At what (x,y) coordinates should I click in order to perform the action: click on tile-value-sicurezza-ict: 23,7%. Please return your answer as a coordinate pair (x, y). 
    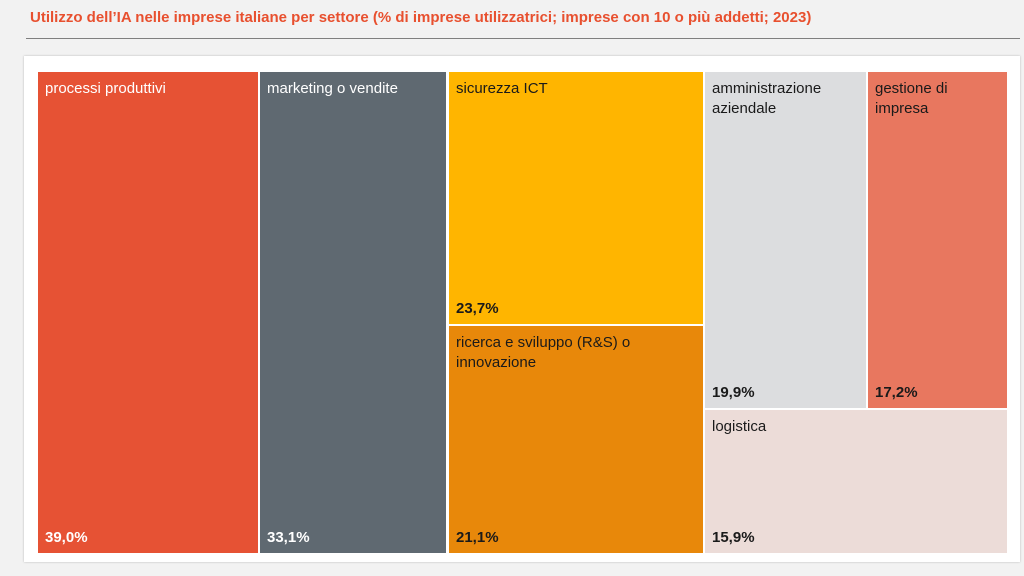
    Looking at the image, I should click on (477, 308).